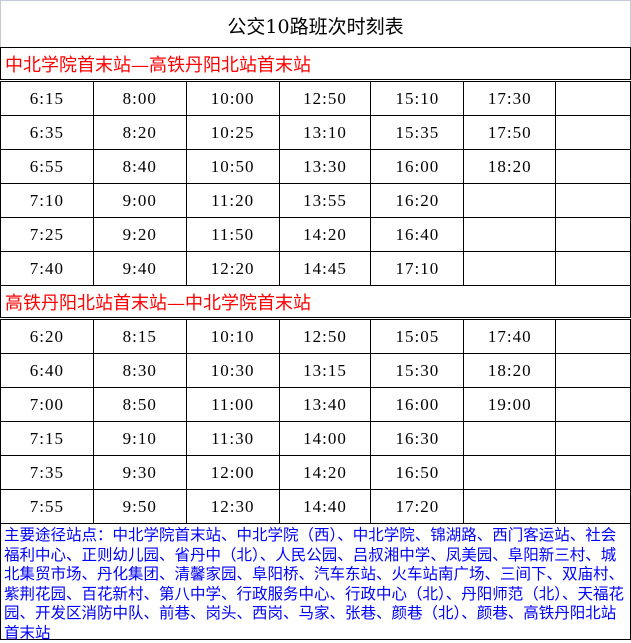 The height and width of the screenshot is (643, 631). What do you see at coordinates (232, 268) in the screenshot?
I see `departure-time-cell: 12:20` at bounding box center [232, 268].